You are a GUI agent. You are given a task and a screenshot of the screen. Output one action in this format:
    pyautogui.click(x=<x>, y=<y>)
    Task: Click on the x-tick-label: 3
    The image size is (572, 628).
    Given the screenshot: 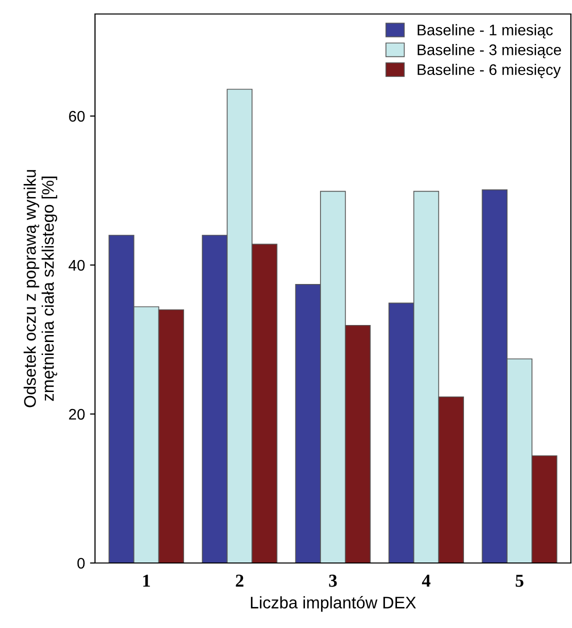 What is the action you would take?
    pyautogui.click(x=333, y=580)
    